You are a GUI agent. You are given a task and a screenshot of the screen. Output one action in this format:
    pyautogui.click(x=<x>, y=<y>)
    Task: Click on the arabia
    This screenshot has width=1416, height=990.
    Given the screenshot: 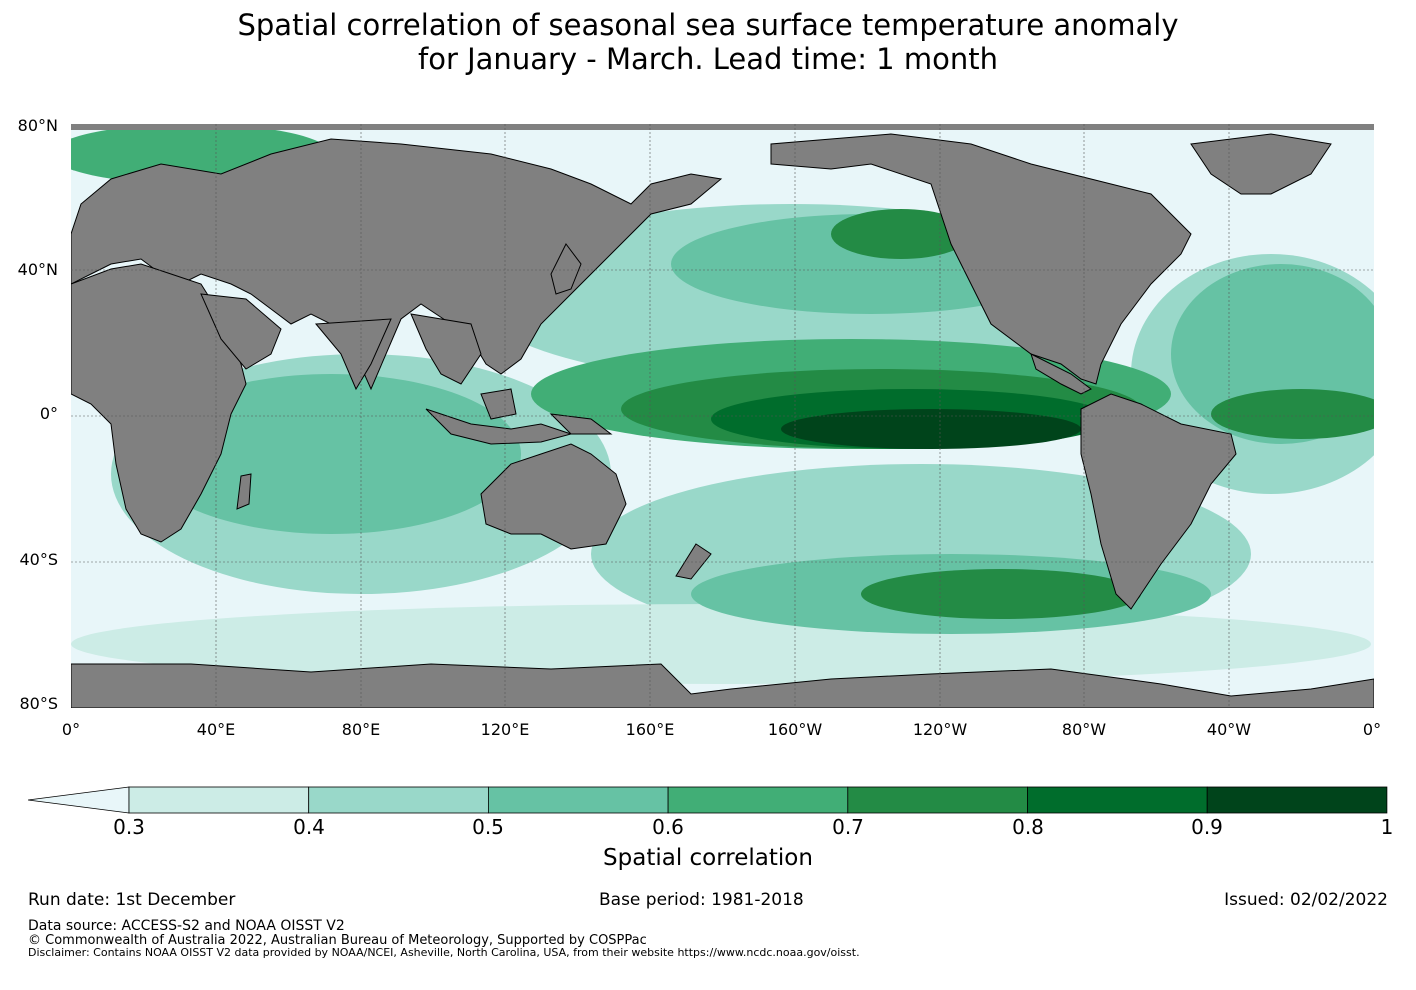 What is the action you would take?
    pyautogui.click(x=241, y=331)
    